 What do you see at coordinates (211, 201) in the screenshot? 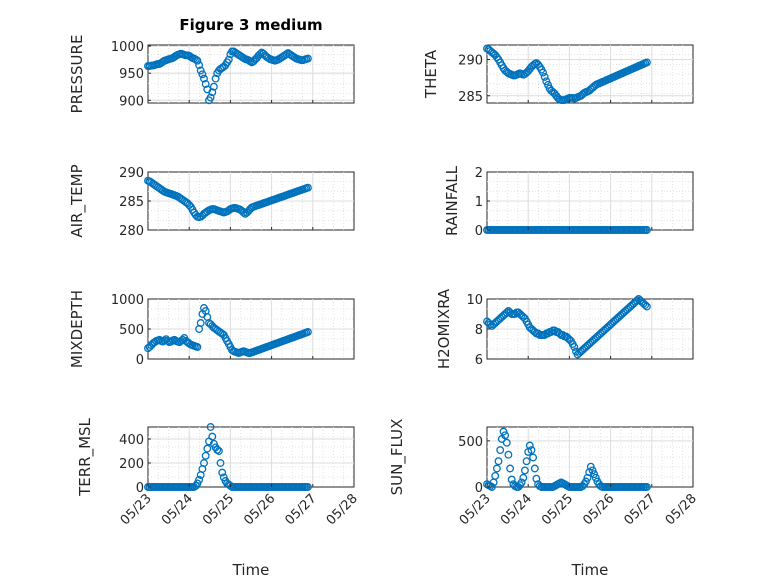
I see `chart-air-temp: 280 285 290 AIR_TEMP` at bounding box center [211, 201].